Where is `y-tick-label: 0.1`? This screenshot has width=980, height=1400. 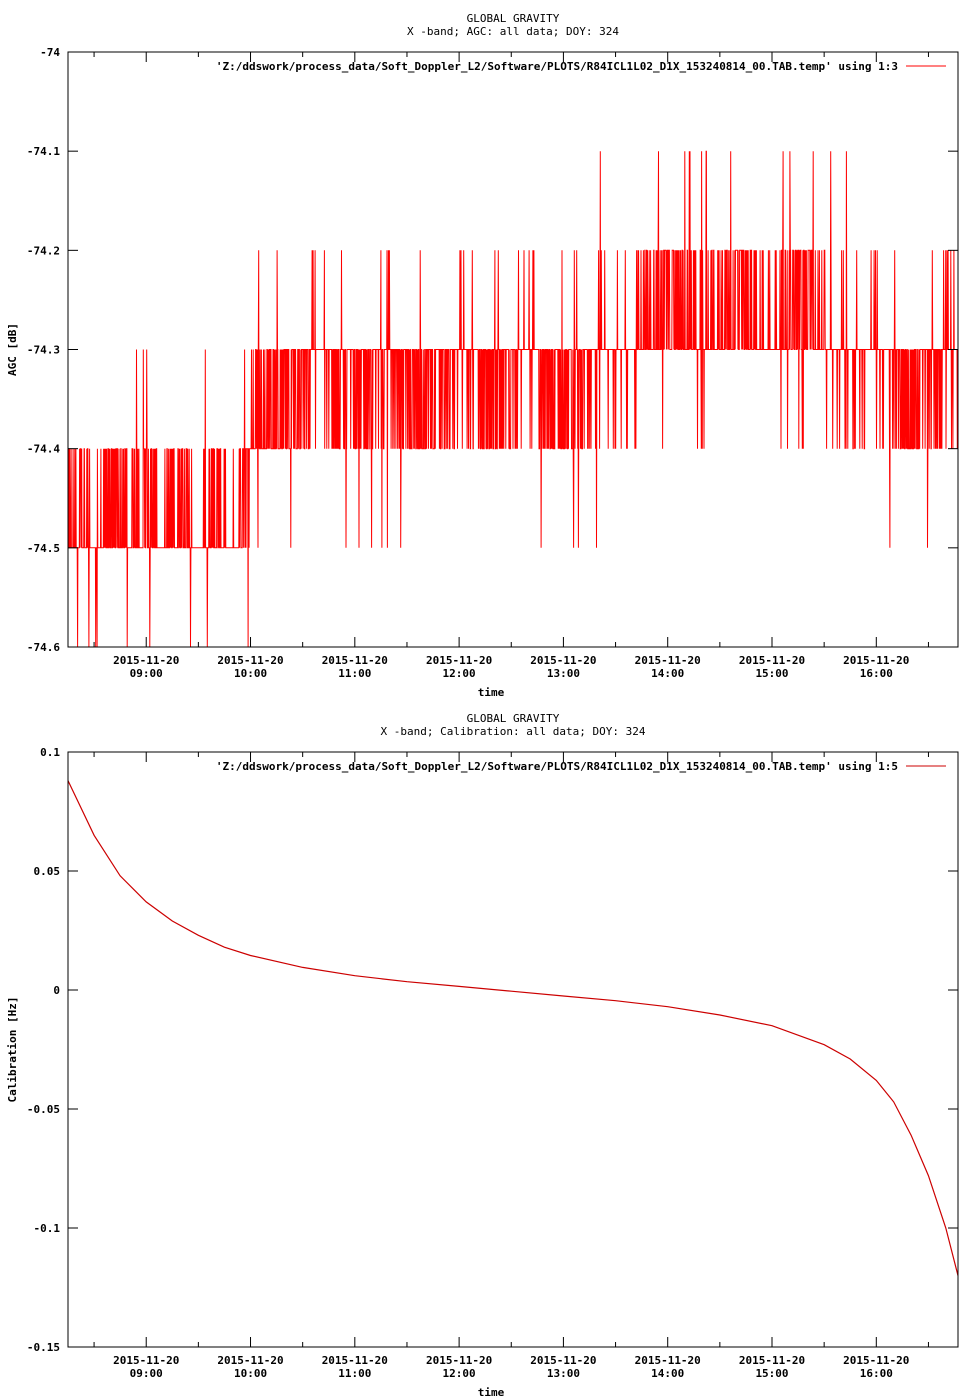 y-tick-label: 0.1 is located at coordinates (50, 752).